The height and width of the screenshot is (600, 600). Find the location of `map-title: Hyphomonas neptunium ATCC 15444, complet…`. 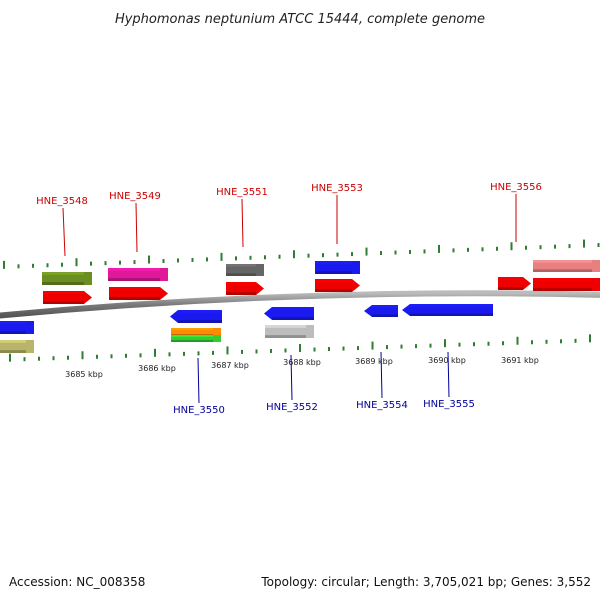

map-title: Hyphomonas neptunium ATCC 15444, complet… is located at coordinates (300, 19).